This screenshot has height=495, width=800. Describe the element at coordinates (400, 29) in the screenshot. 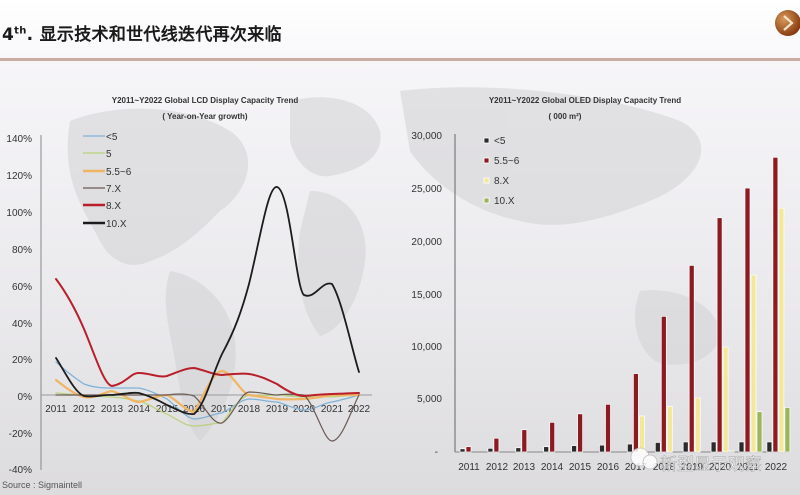

I see `slide-header: 4th. 显示技术和世代线迭代再次来临` at that location.